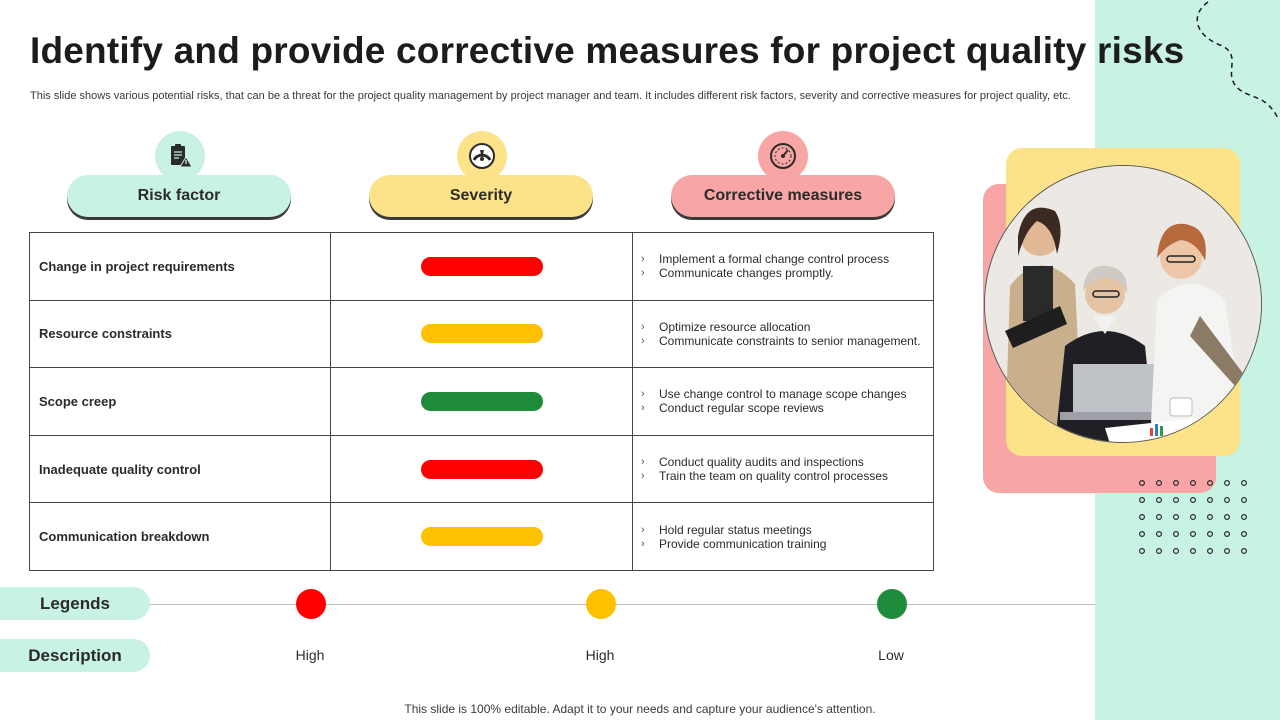 The image size is (1280, 720). Describe the element at coordinates (622, 604) in the screenshot. I see `legend-divider` at that location.